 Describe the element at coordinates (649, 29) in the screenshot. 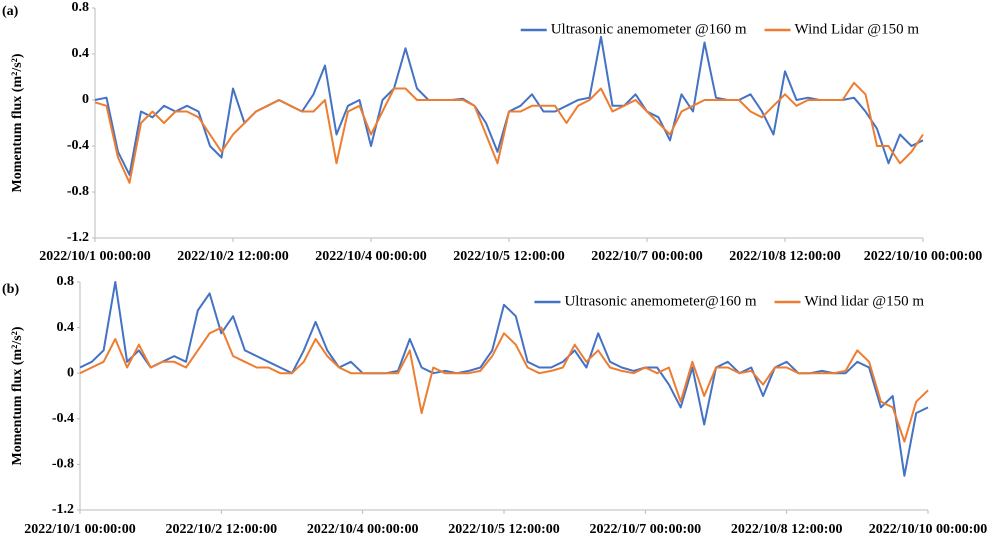

I see `legend-label: Ultrasonic anemometer @160 m` at that location.